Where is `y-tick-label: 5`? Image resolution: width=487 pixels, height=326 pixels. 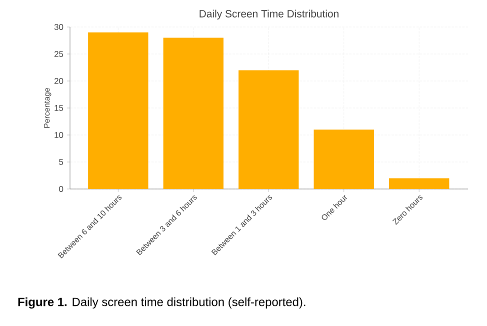
y-tick-label: 5 is located at coordinates (61, 162).